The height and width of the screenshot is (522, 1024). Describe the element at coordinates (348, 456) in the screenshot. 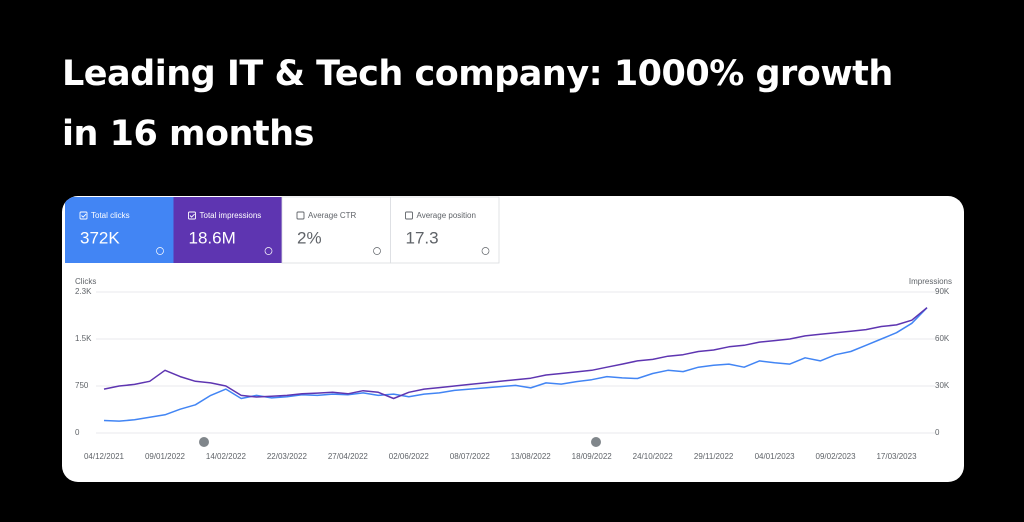

I see `x-tick-label: 27/04/2022` at that location.